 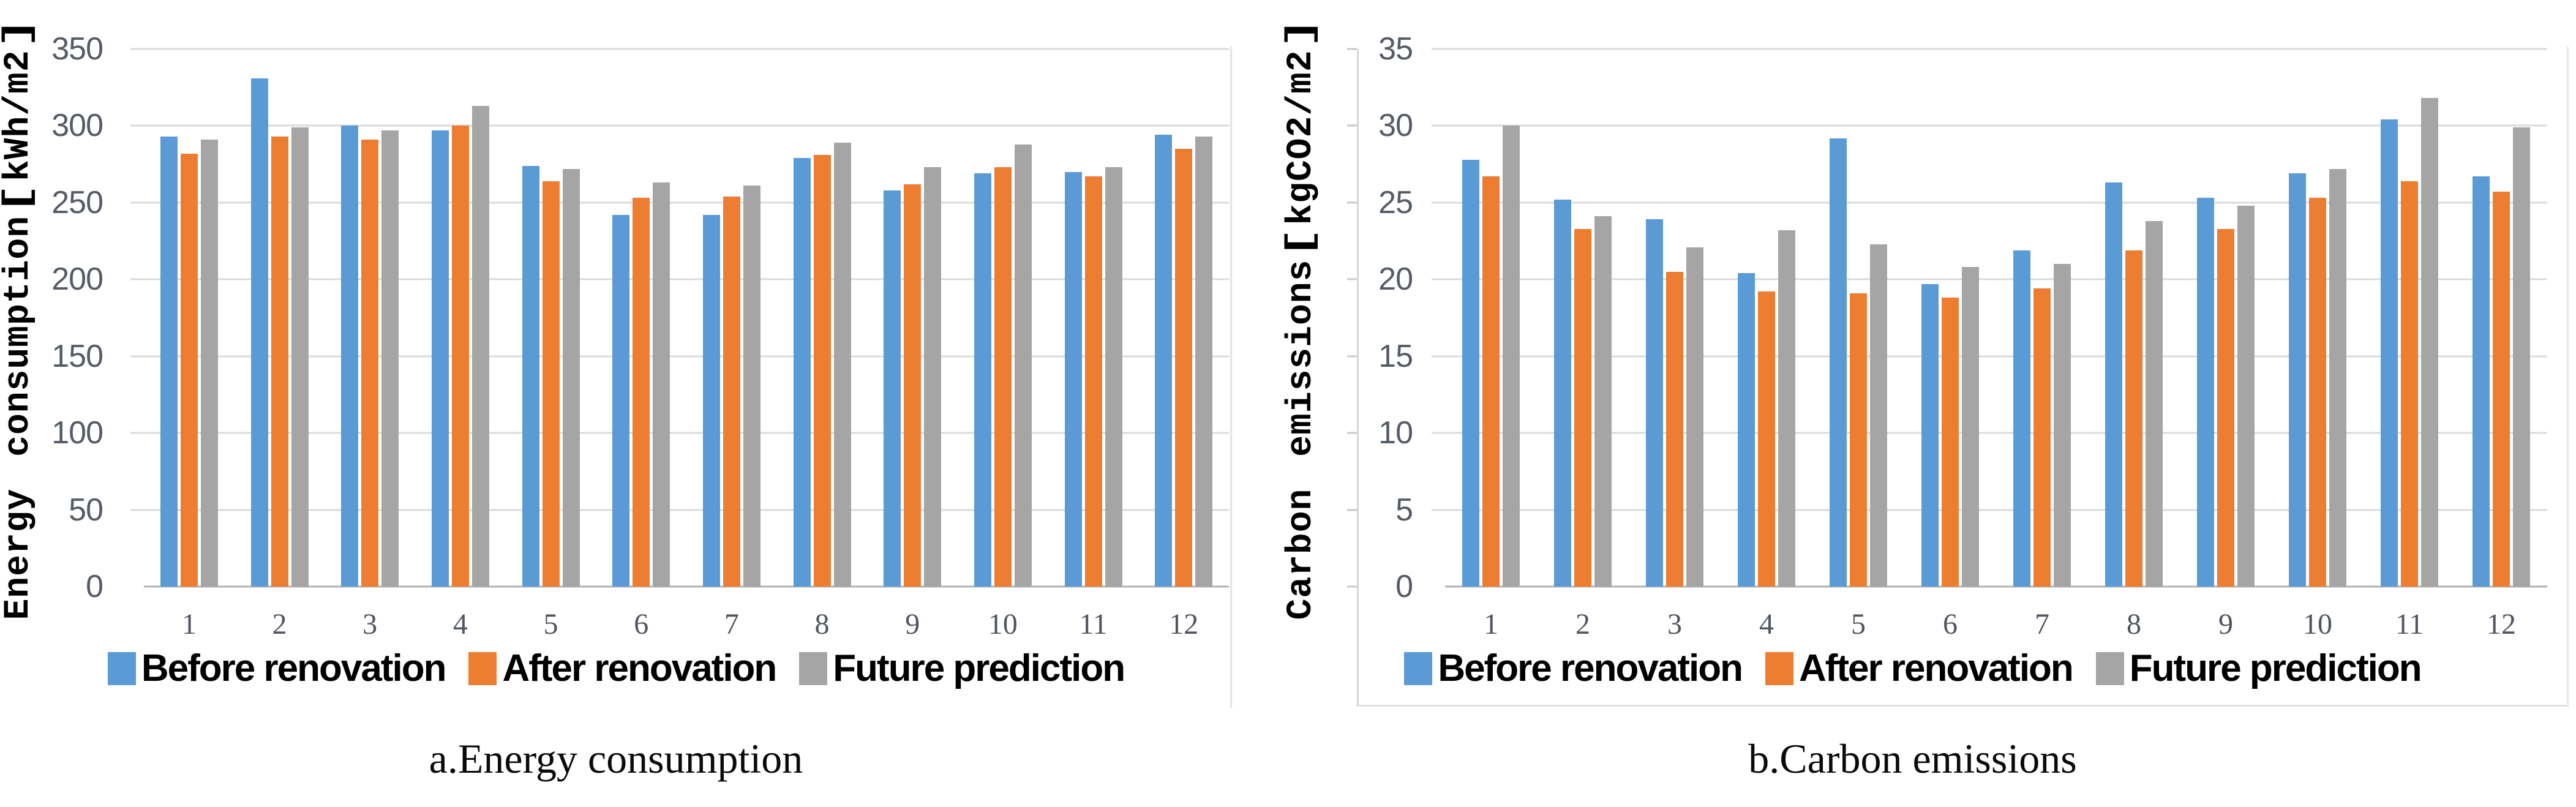 What do you see at coordinates (77, 356) in the screenshot?
I see `y-tick-label: 150` at bounding box center [77, 356].